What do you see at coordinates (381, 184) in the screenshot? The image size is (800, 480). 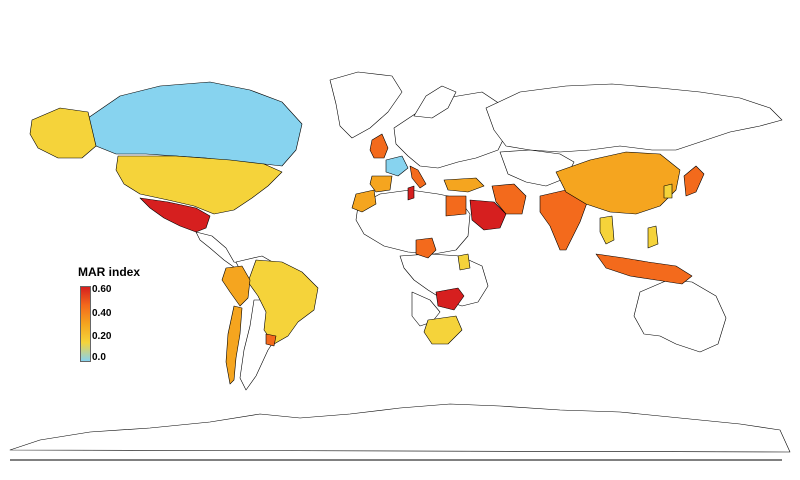 I see `region-spain` at bounding box center [381, 184].